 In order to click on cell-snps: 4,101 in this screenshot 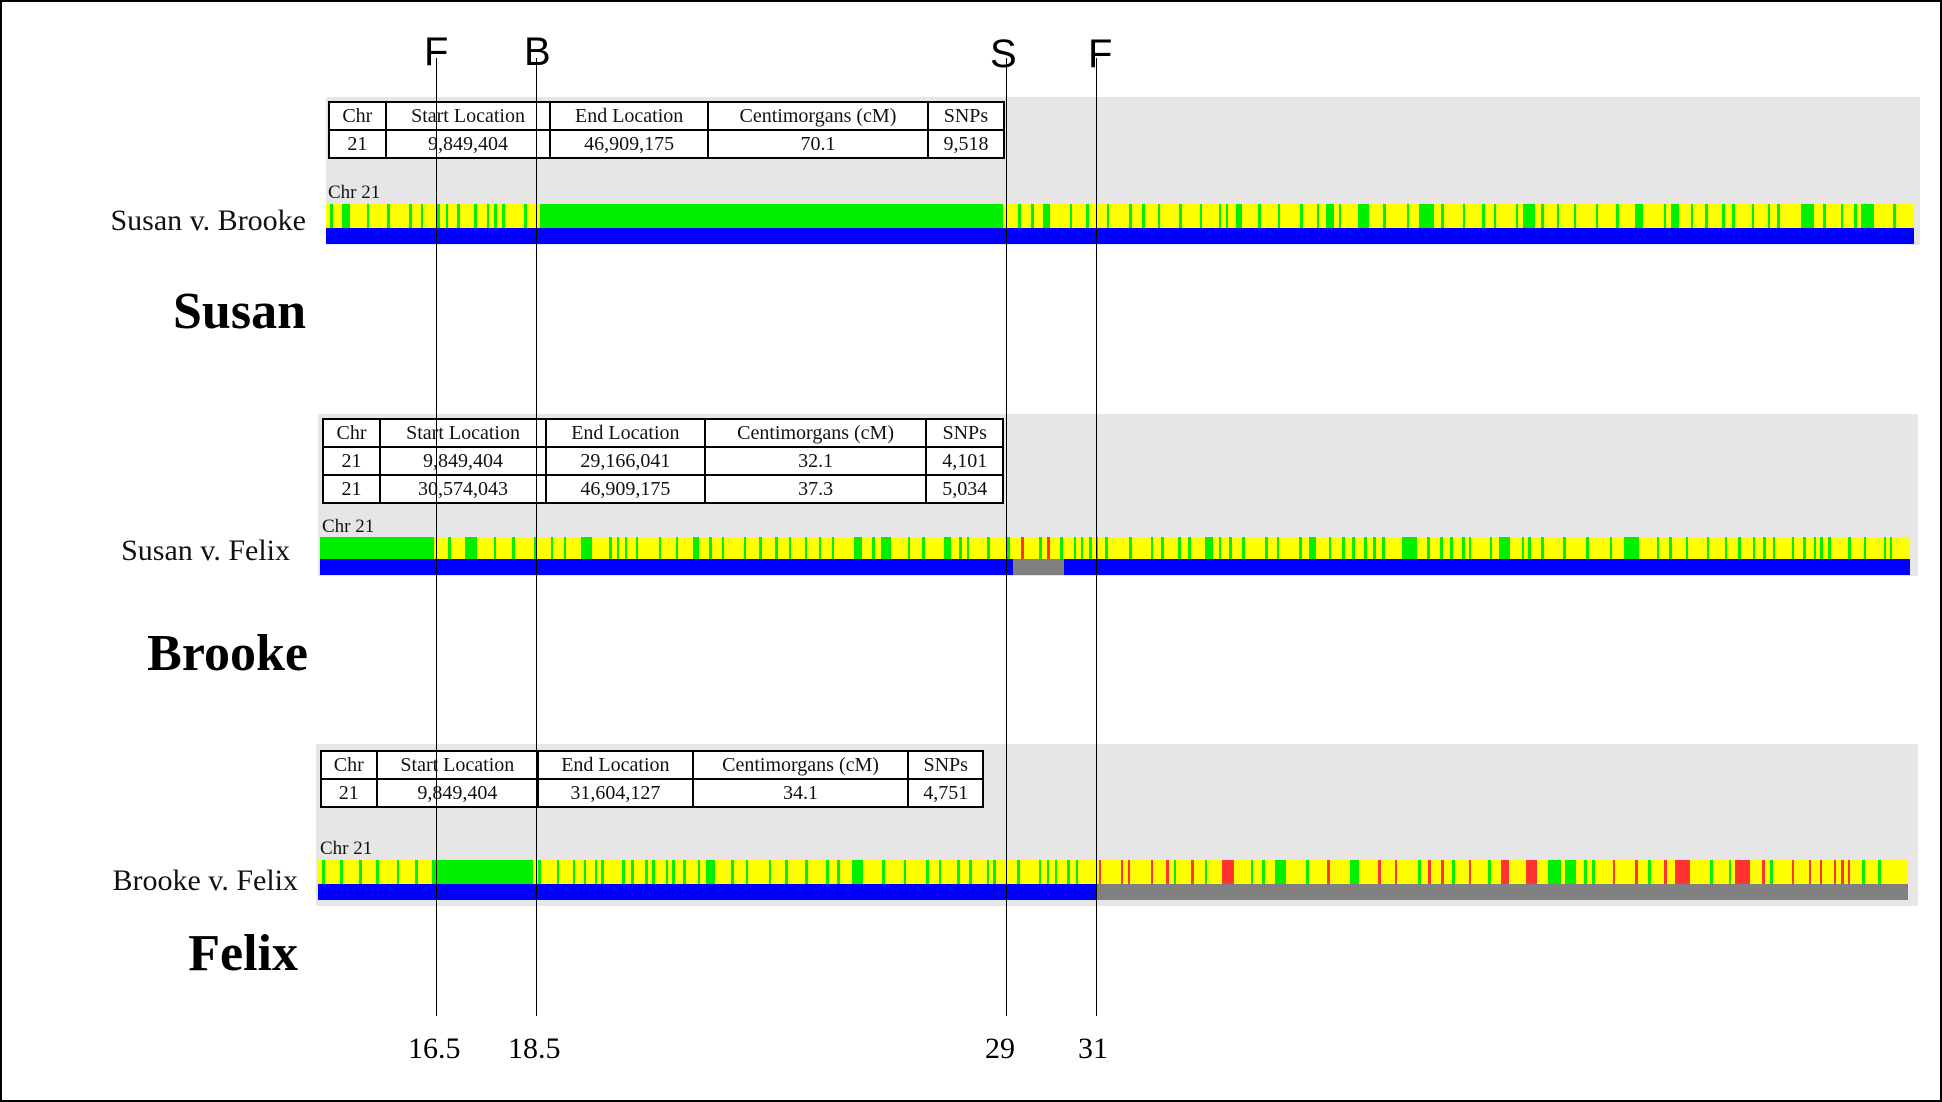, I will do `click(964, 461)`.